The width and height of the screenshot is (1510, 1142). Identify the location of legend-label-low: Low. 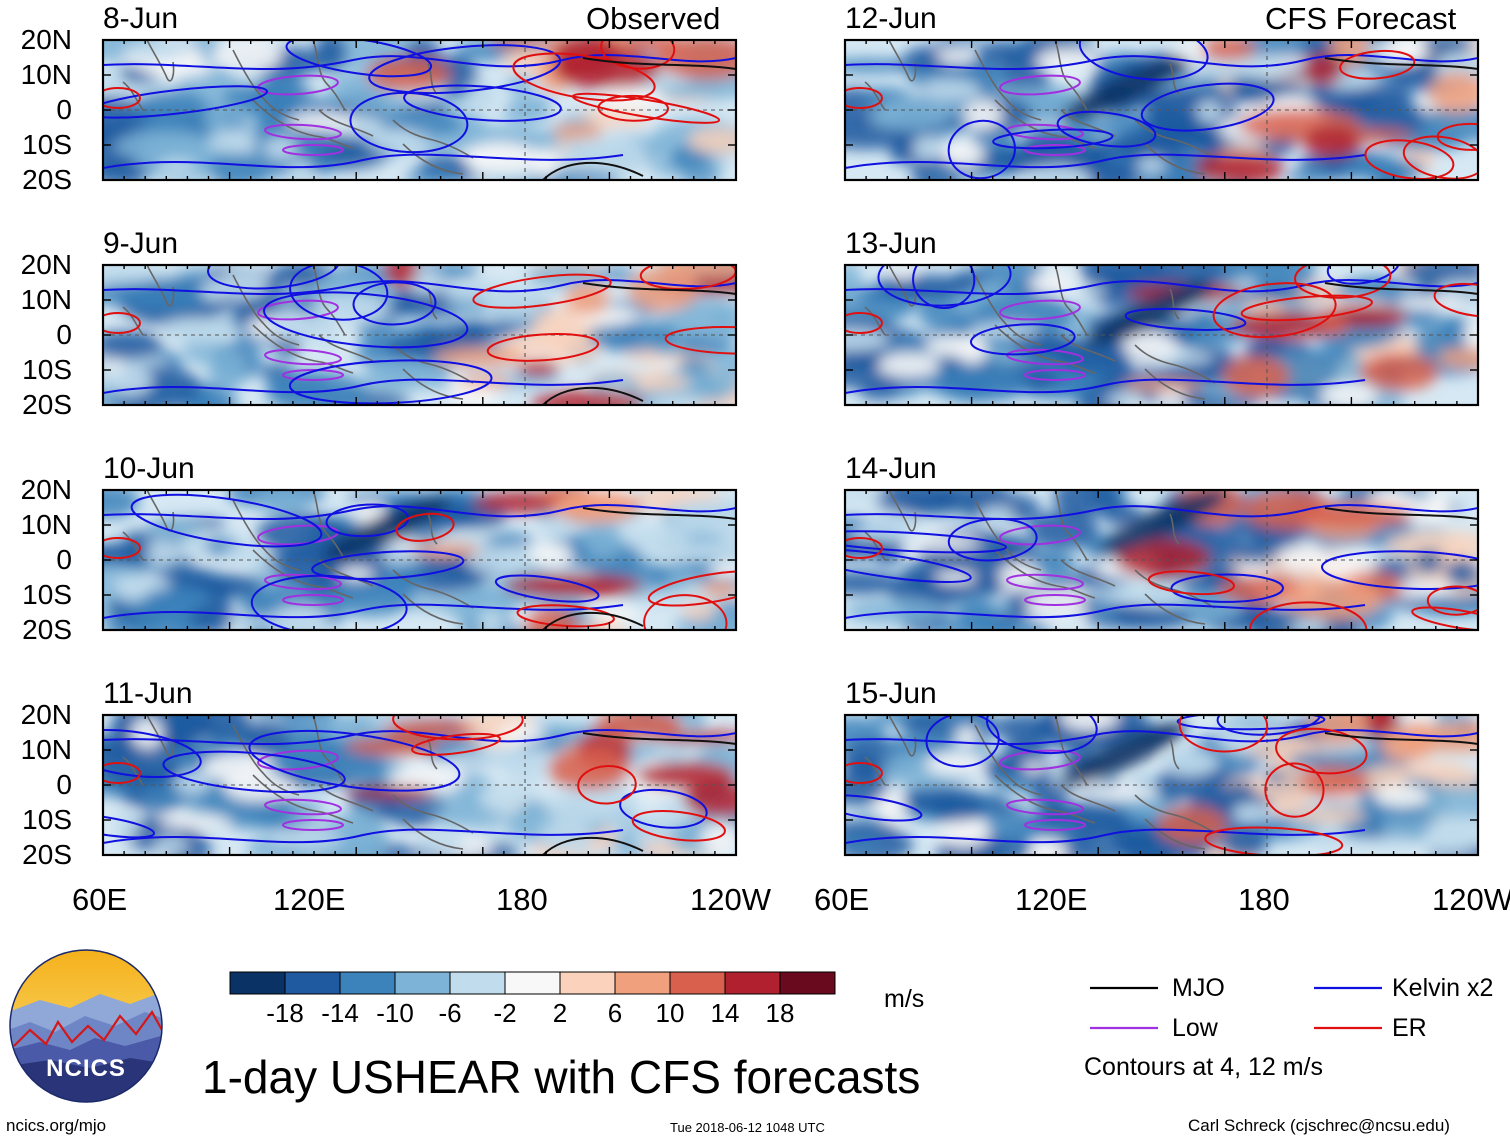
(1195, 1028).